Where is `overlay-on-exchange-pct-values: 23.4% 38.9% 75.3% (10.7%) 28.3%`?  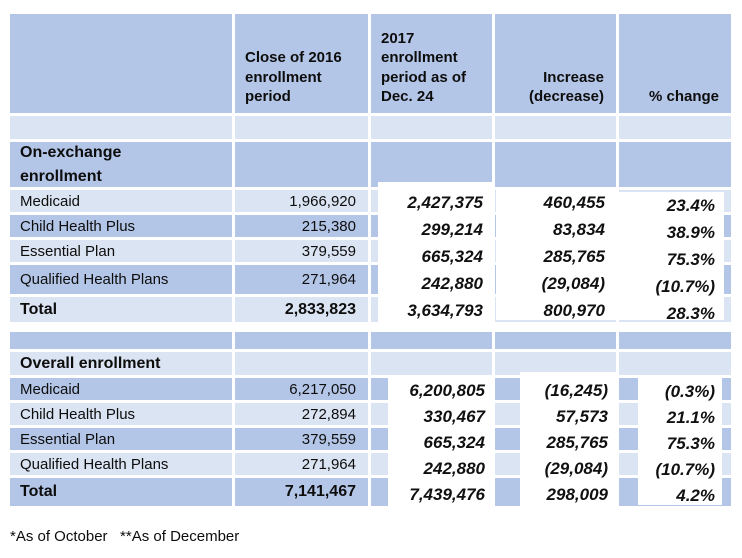
overlay-on-exchange-pct-values: 23.4% 38.9% 75.3% (10.7%) 28.3% is located at coordinates (669, 257).